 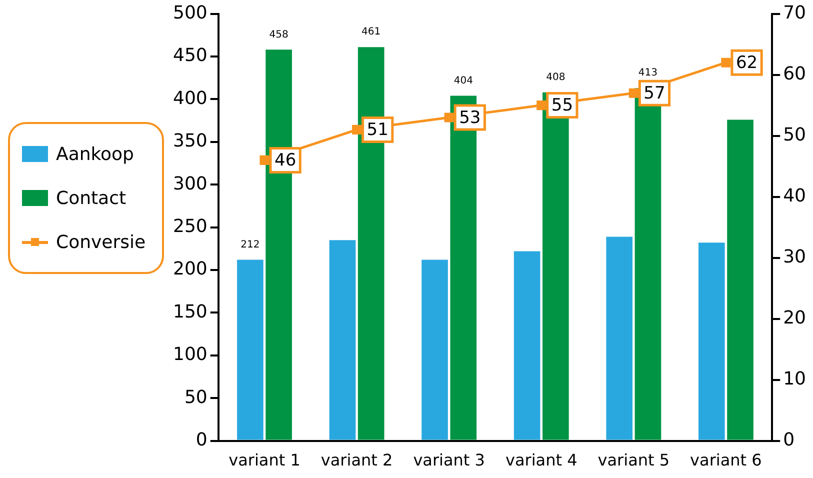 What do you see at coordinates (794, 73) in the screenshot?
I see `y2-tick-label: 60` at bounding box center [794, 73].